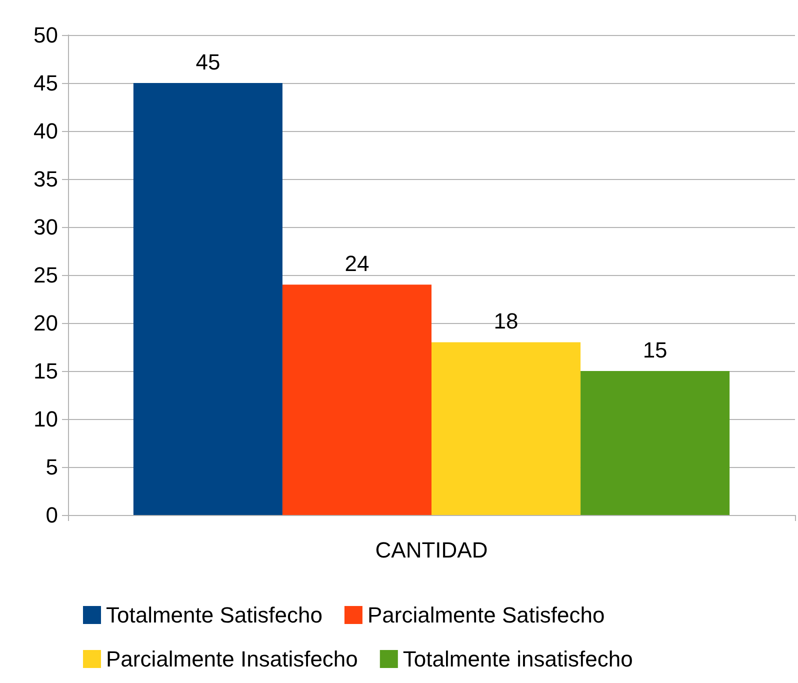 This screenshot has width=798, height=683. I want to click on y-tick-label: 30, so click(46, 227).